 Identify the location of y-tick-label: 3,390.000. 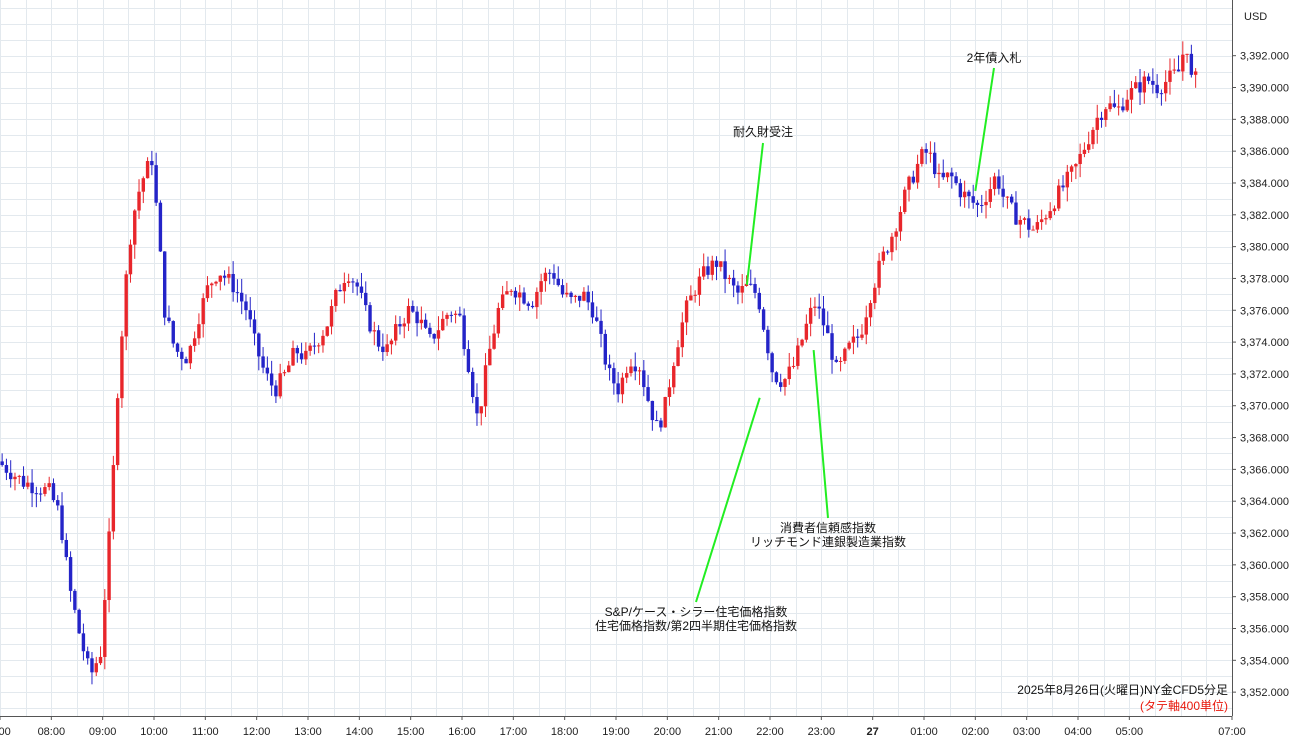
(1264, 89).